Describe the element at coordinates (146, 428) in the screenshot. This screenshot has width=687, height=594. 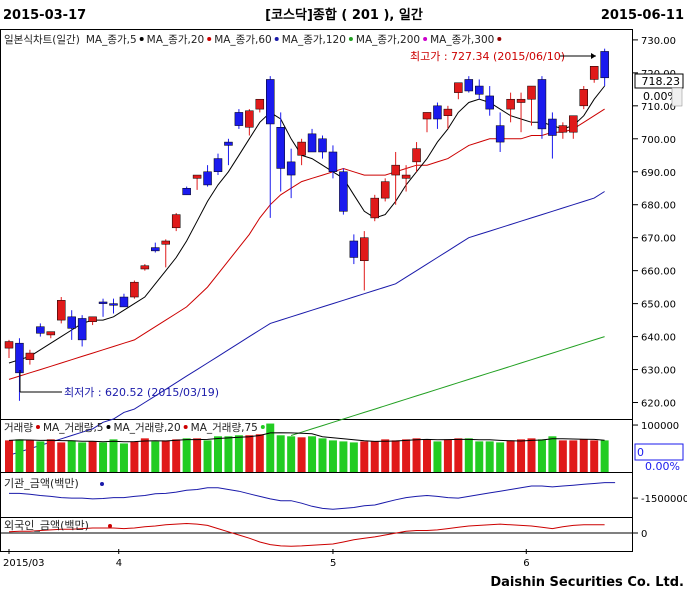
I see `legend-item: MA_거래량,20` at that location.